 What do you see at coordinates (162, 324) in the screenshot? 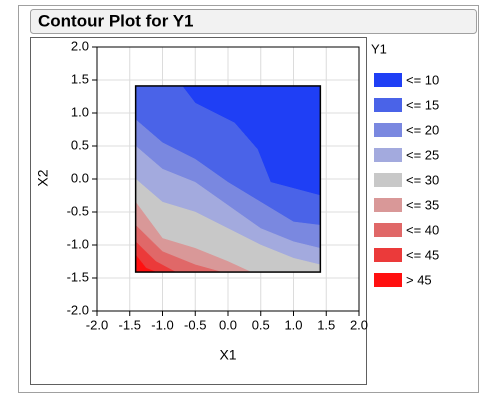
I see `x-tick-label: -1.0` at bounding box center [162, 324].